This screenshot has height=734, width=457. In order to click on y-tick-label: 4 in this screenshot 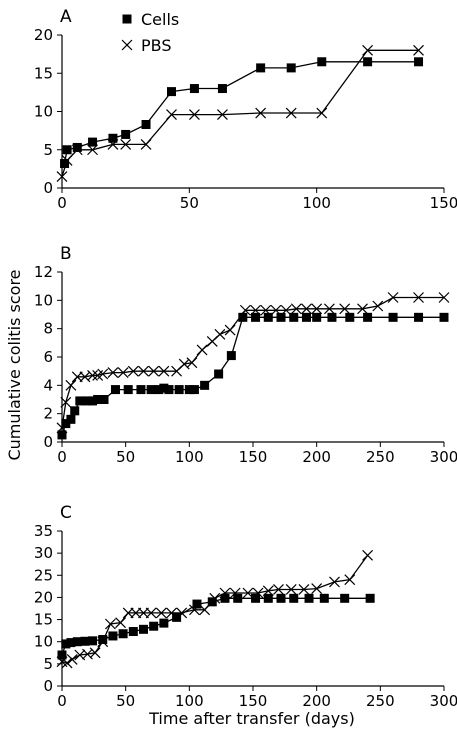, I will do `click(48, 385)`.